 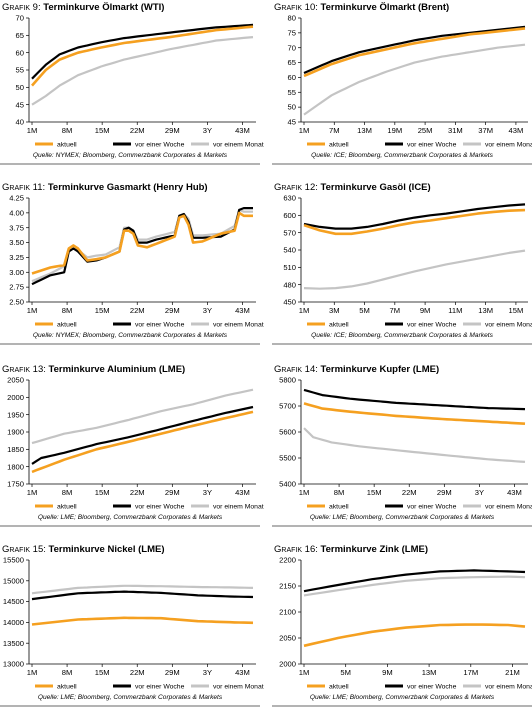 I want to click on y-tick-label: 80, so click(x=292, y=18).